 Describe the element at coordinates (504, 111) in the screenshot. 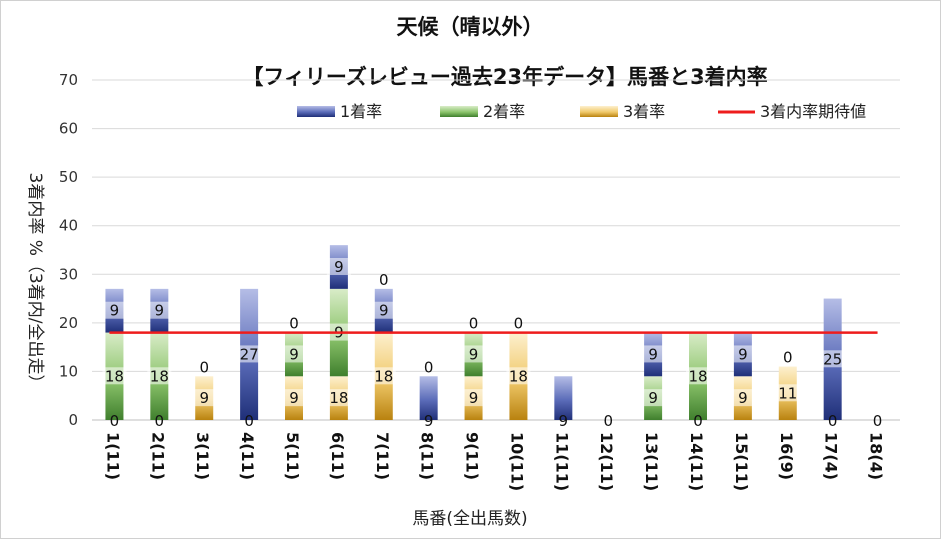

I see `legend-label-2: 2着率` at that location.